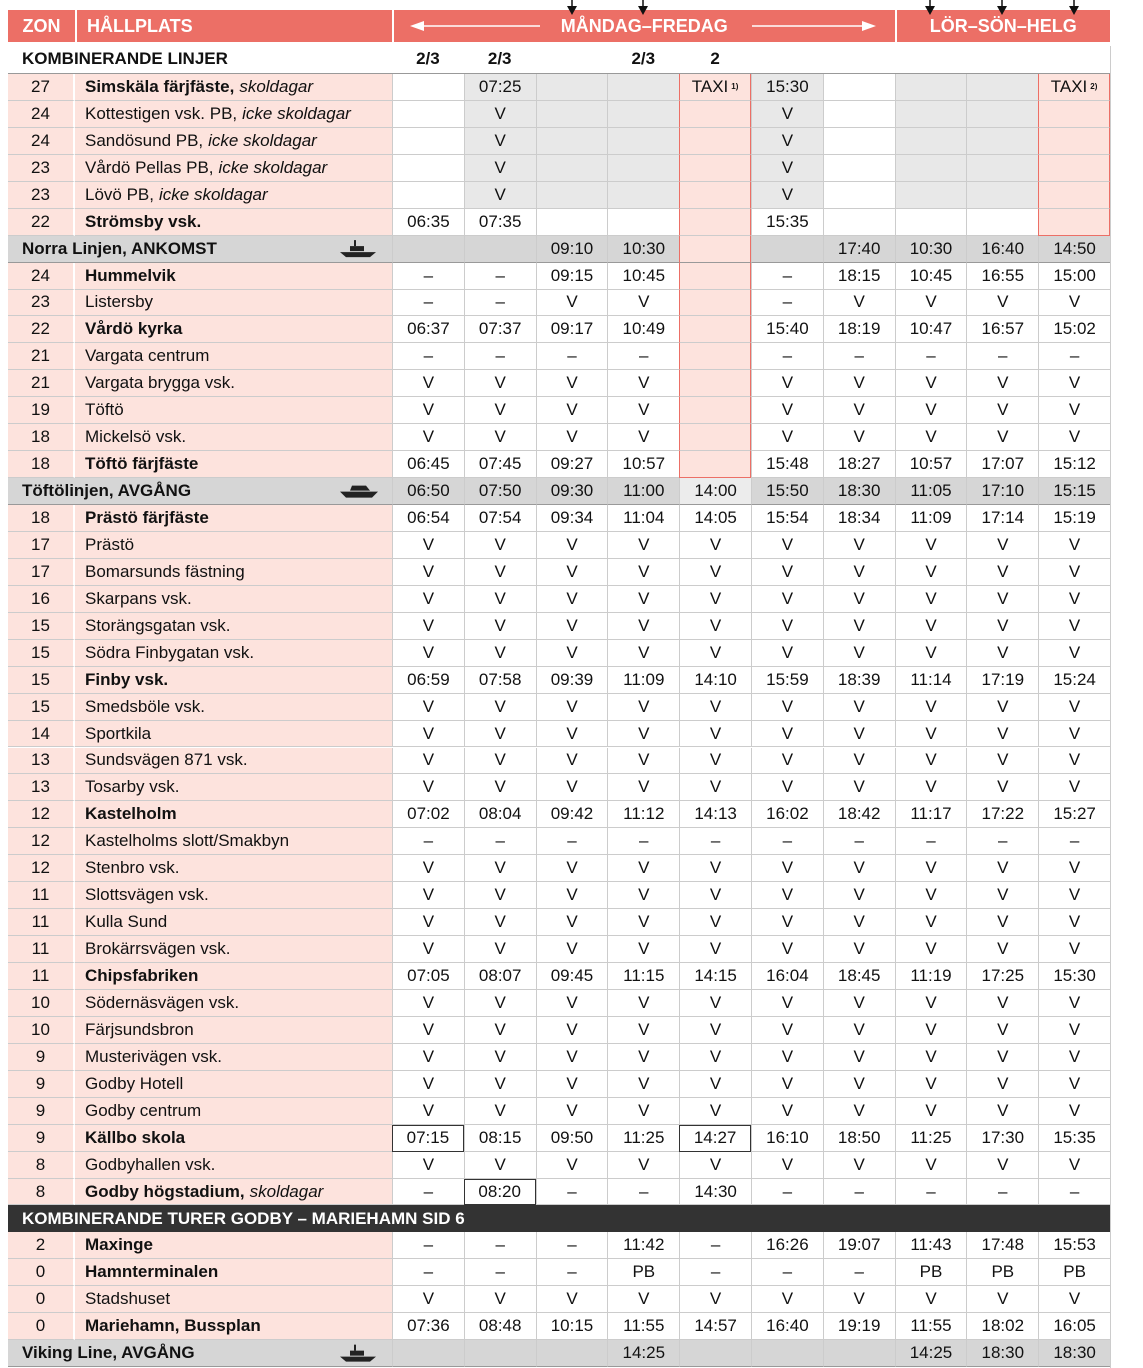 The height and width of the screenshot is (1368, 1143). What do you see at coordinates (571, 276) in the screenshot?
I see `time-cell: 09:15` at bounding box center [571, 276].